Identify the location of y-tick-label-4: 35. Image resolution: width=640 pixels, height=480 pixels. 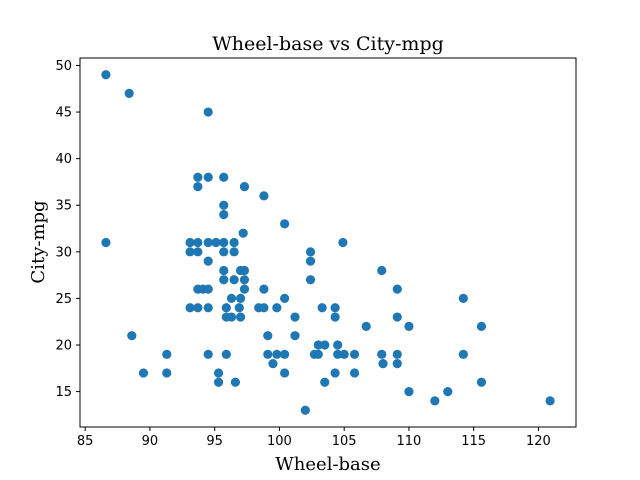
(63, 206).